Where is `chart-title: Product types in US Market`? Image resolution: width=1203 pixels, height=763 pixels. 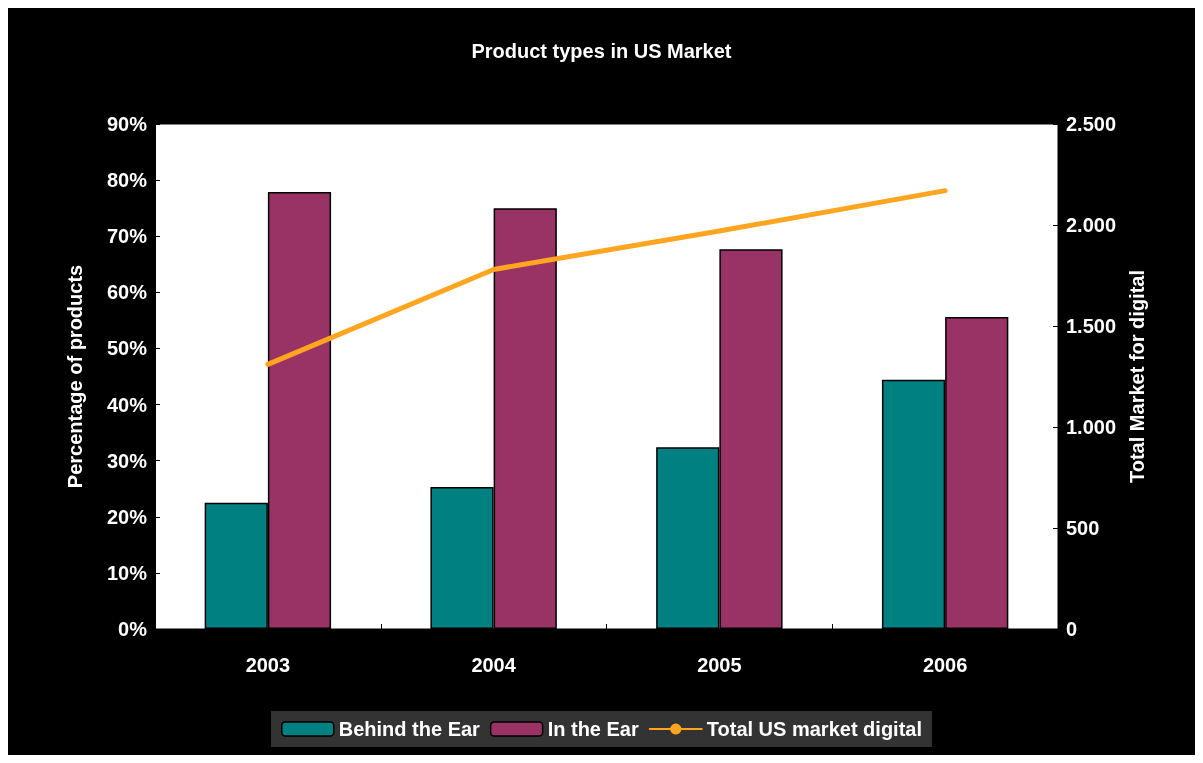 chart-title: Product types in US Market is located at coordinates (601, 51).